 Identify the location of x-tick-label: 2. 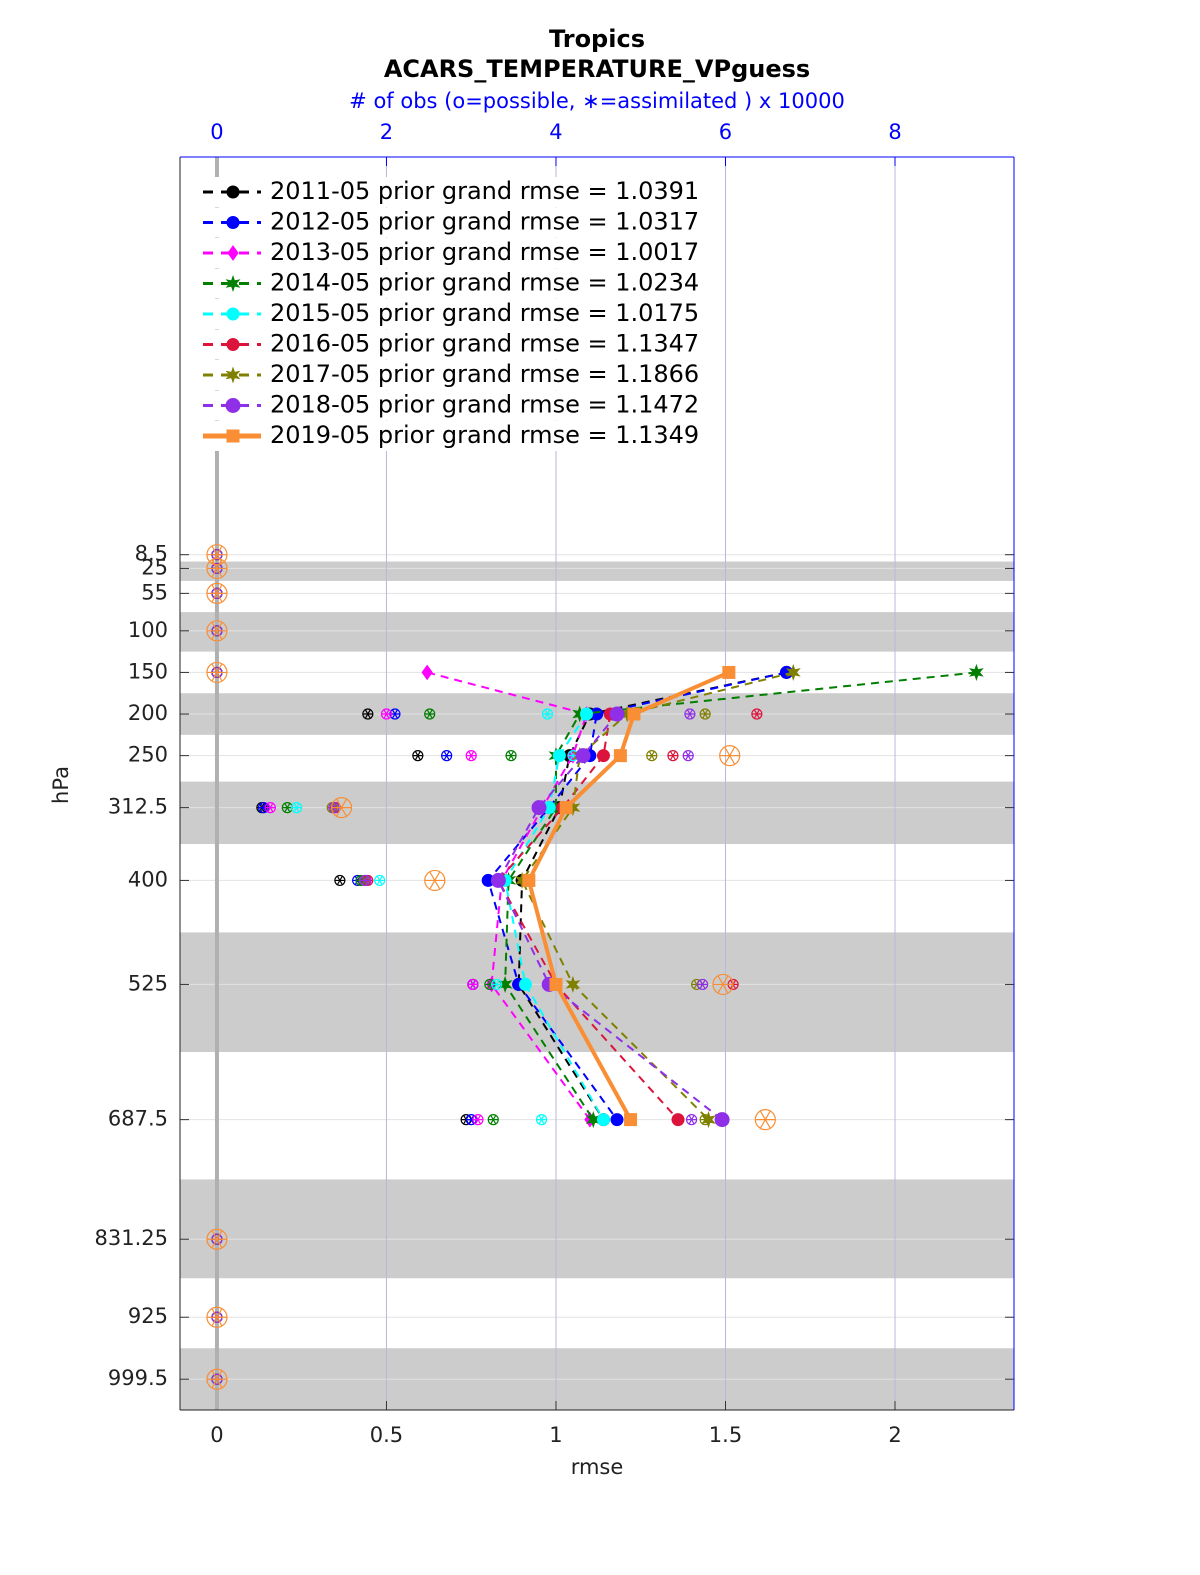
(894, 1435).